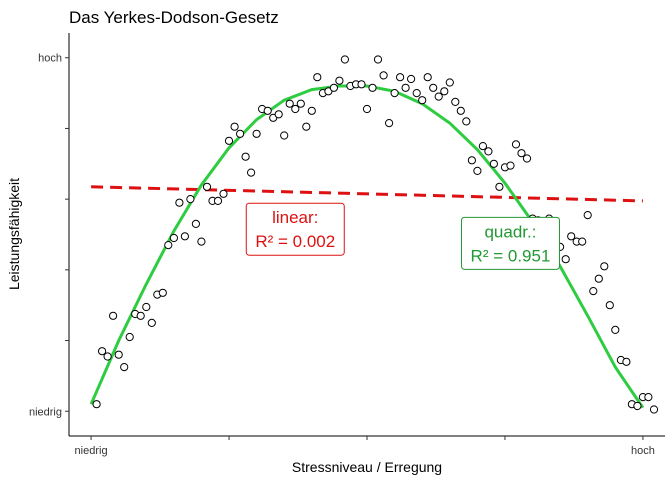  What do you see at coordinates (511, 255) in the screenshot?
I see `annotation-label: R² = 0.951` at bounding box center [511, 255].